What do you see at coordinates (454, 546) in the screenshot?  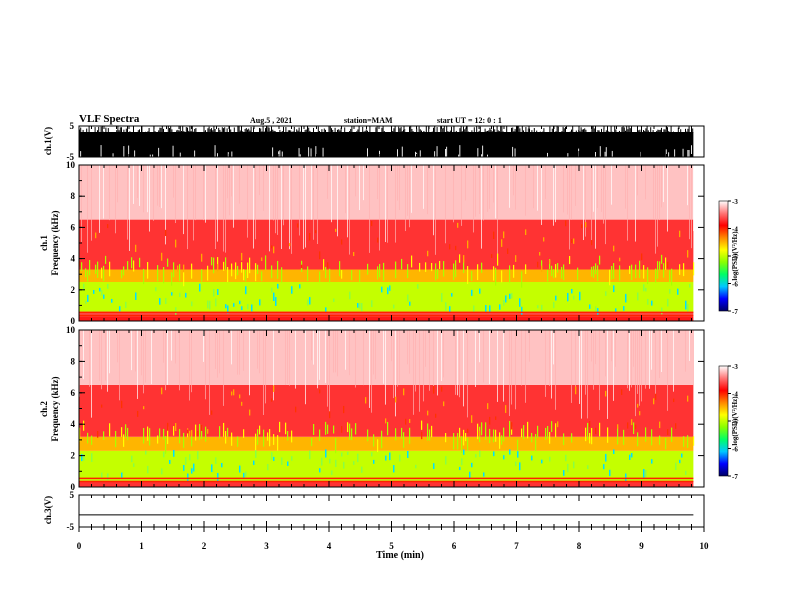 I see `x-tick-label: 6` at bounding box center [454, 546].